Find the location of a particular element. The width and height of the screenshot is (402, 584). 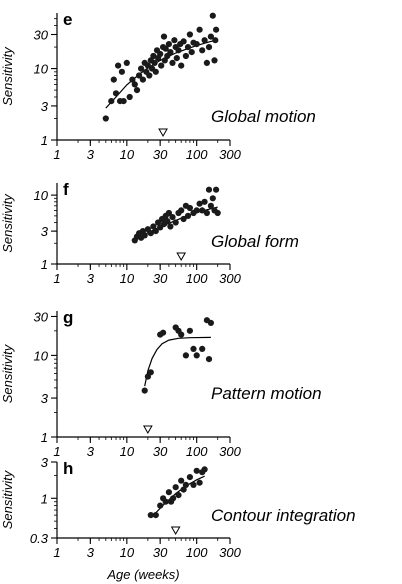

y-tick-label: 30 is located at coordinates (41, 316).